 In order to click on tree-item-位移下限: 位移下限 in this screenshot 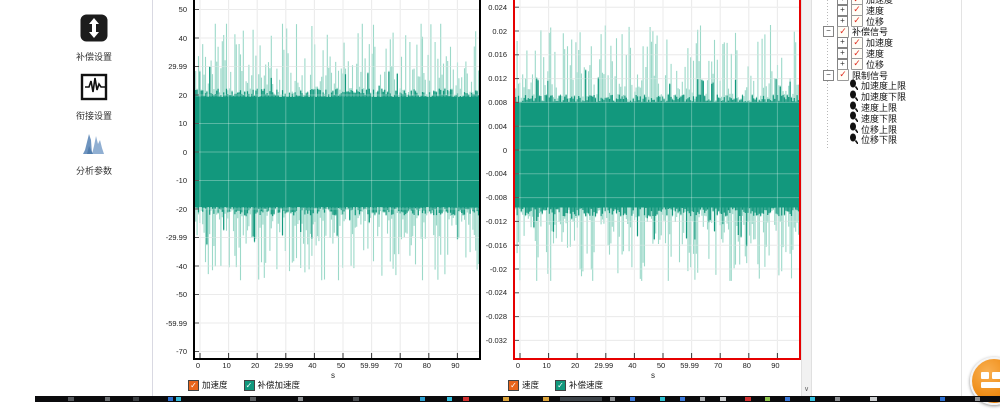, I will do `click(867, 139)`.